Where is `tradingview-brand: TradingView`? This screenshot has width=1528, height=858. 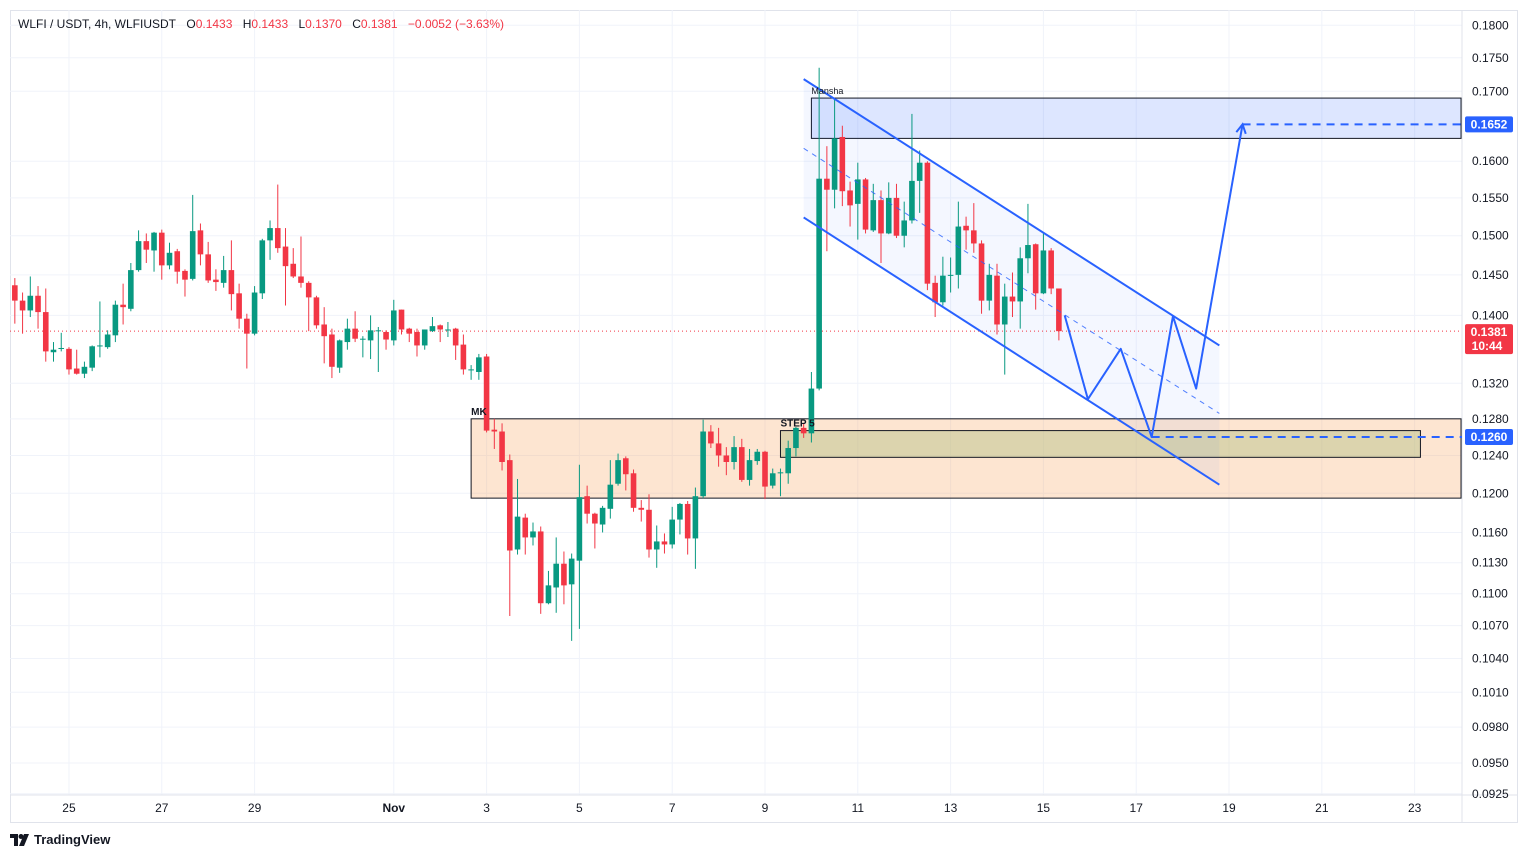 tradingview-brand: TradingView is located at coordinates (60, 839).